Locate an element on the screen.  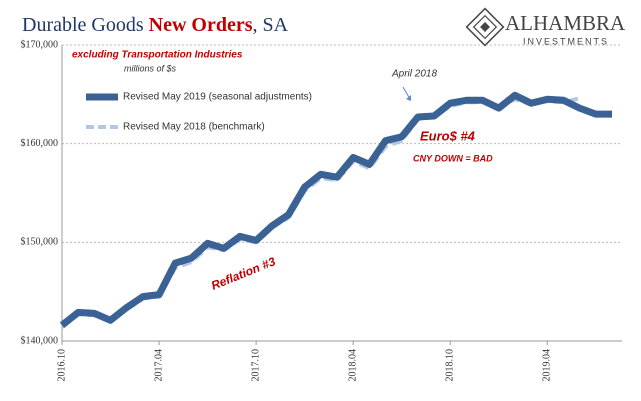
legend-label: Revised May 2019 (seasonal adjustments) is located at coordinates (217, 97).